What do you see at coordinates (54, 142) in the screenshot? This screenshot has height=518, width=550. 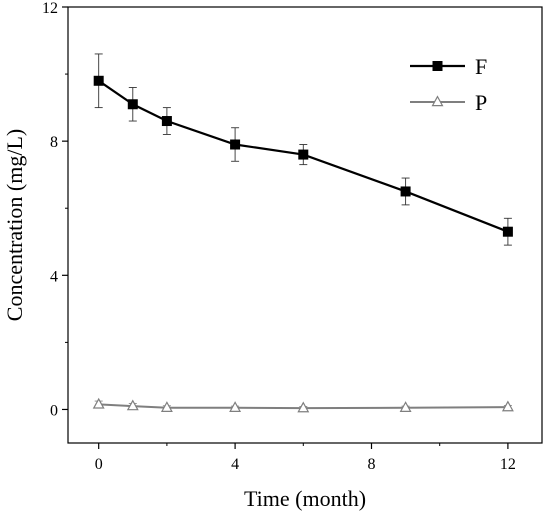 I see `y-tick-label: 8` at bounding box center [54, 142].